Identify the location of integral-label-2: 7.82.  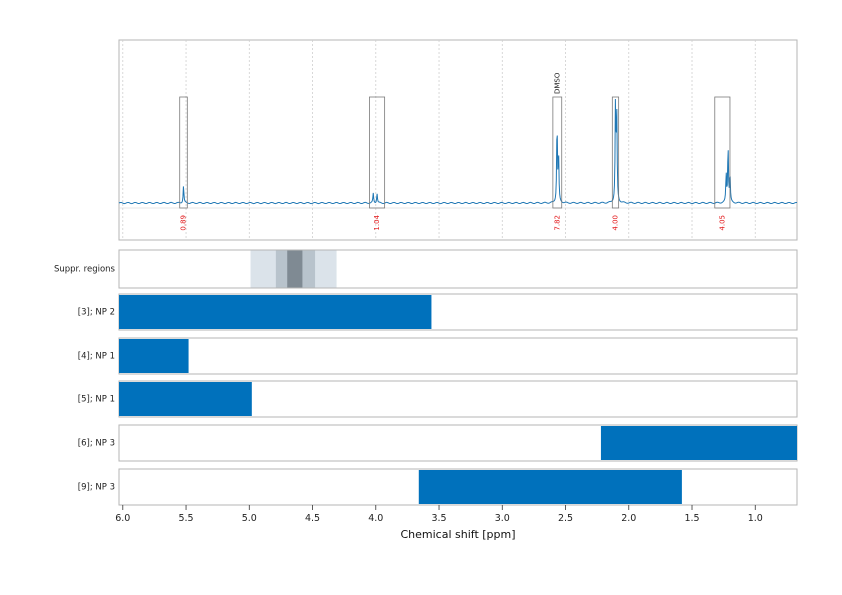
(557, 223).